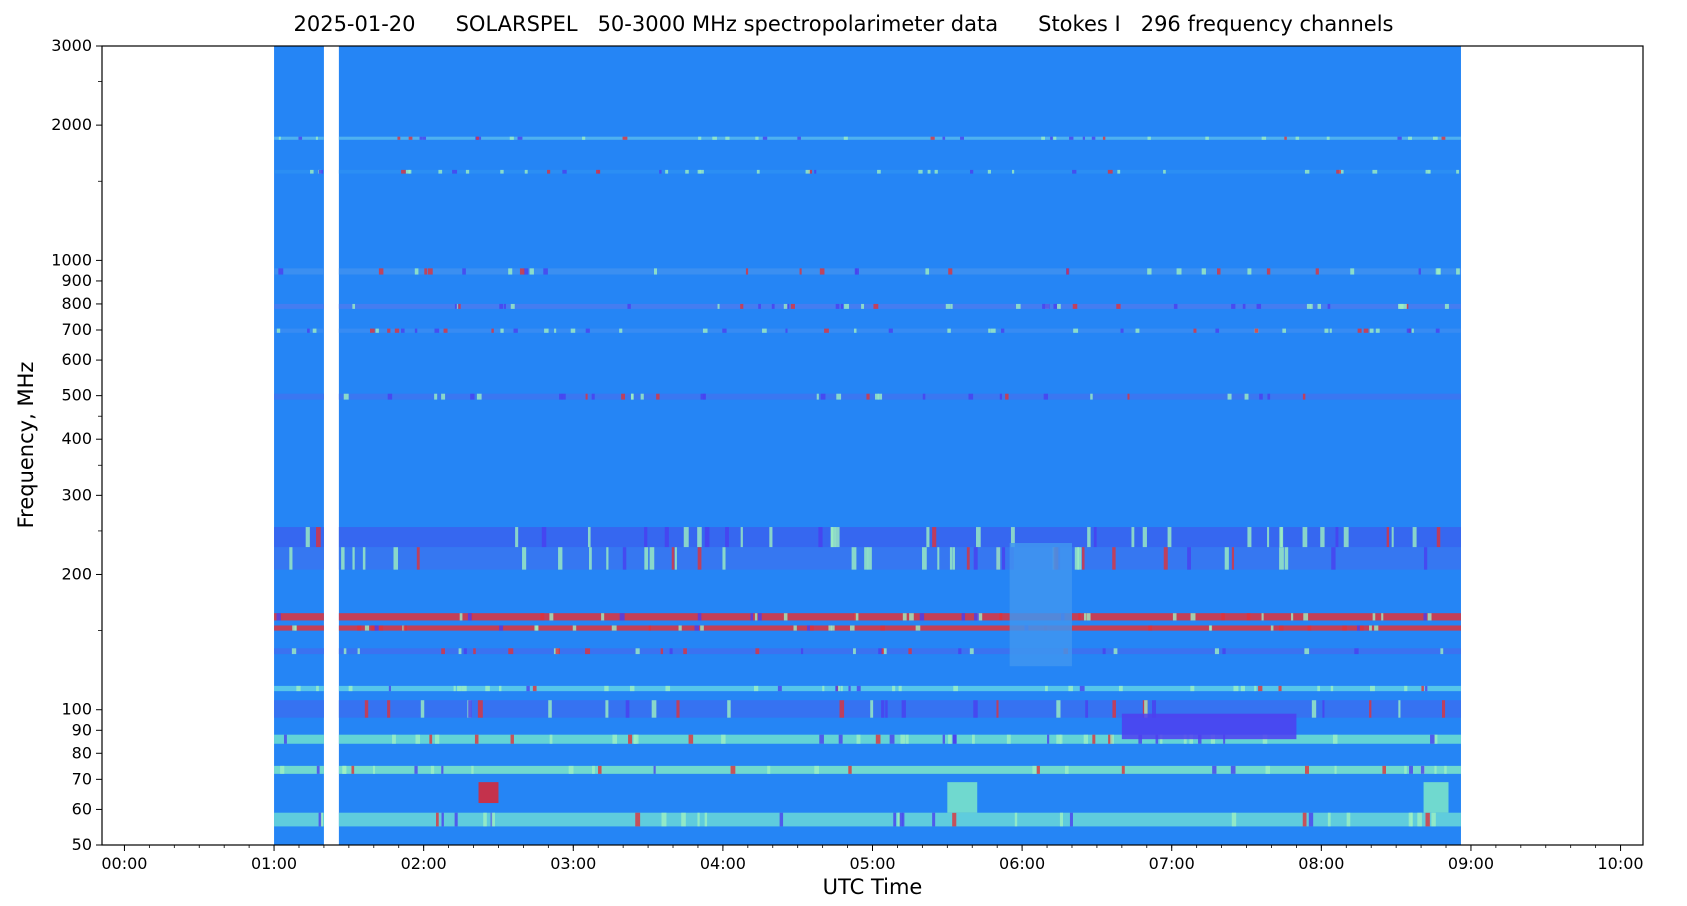 This screenshot has height=906, width=1687. Describe the element at coordinates (82, 844) in the screenshot. I see `y-tick-label-0: 50` at that location.